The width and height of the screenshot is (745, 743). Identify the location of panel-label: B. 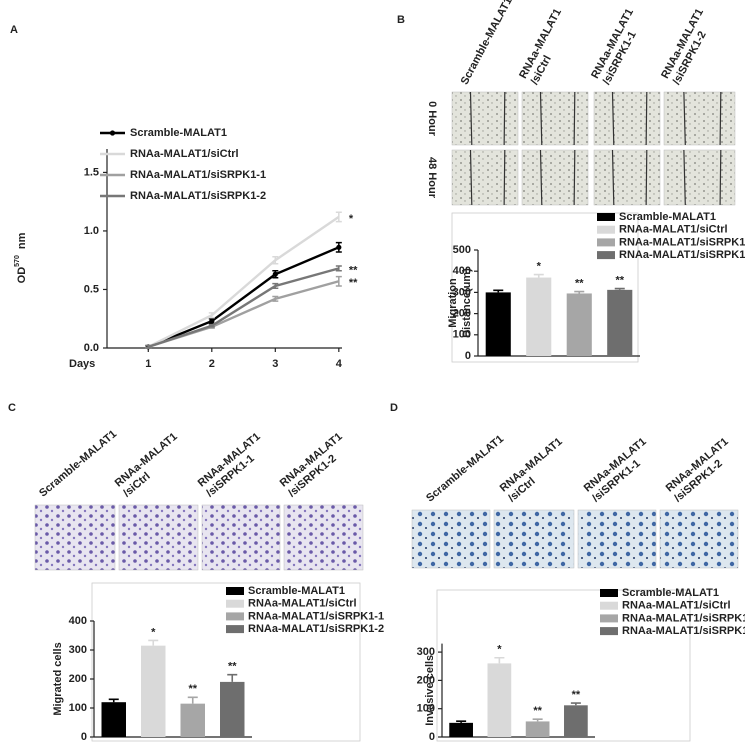
(401, 20).